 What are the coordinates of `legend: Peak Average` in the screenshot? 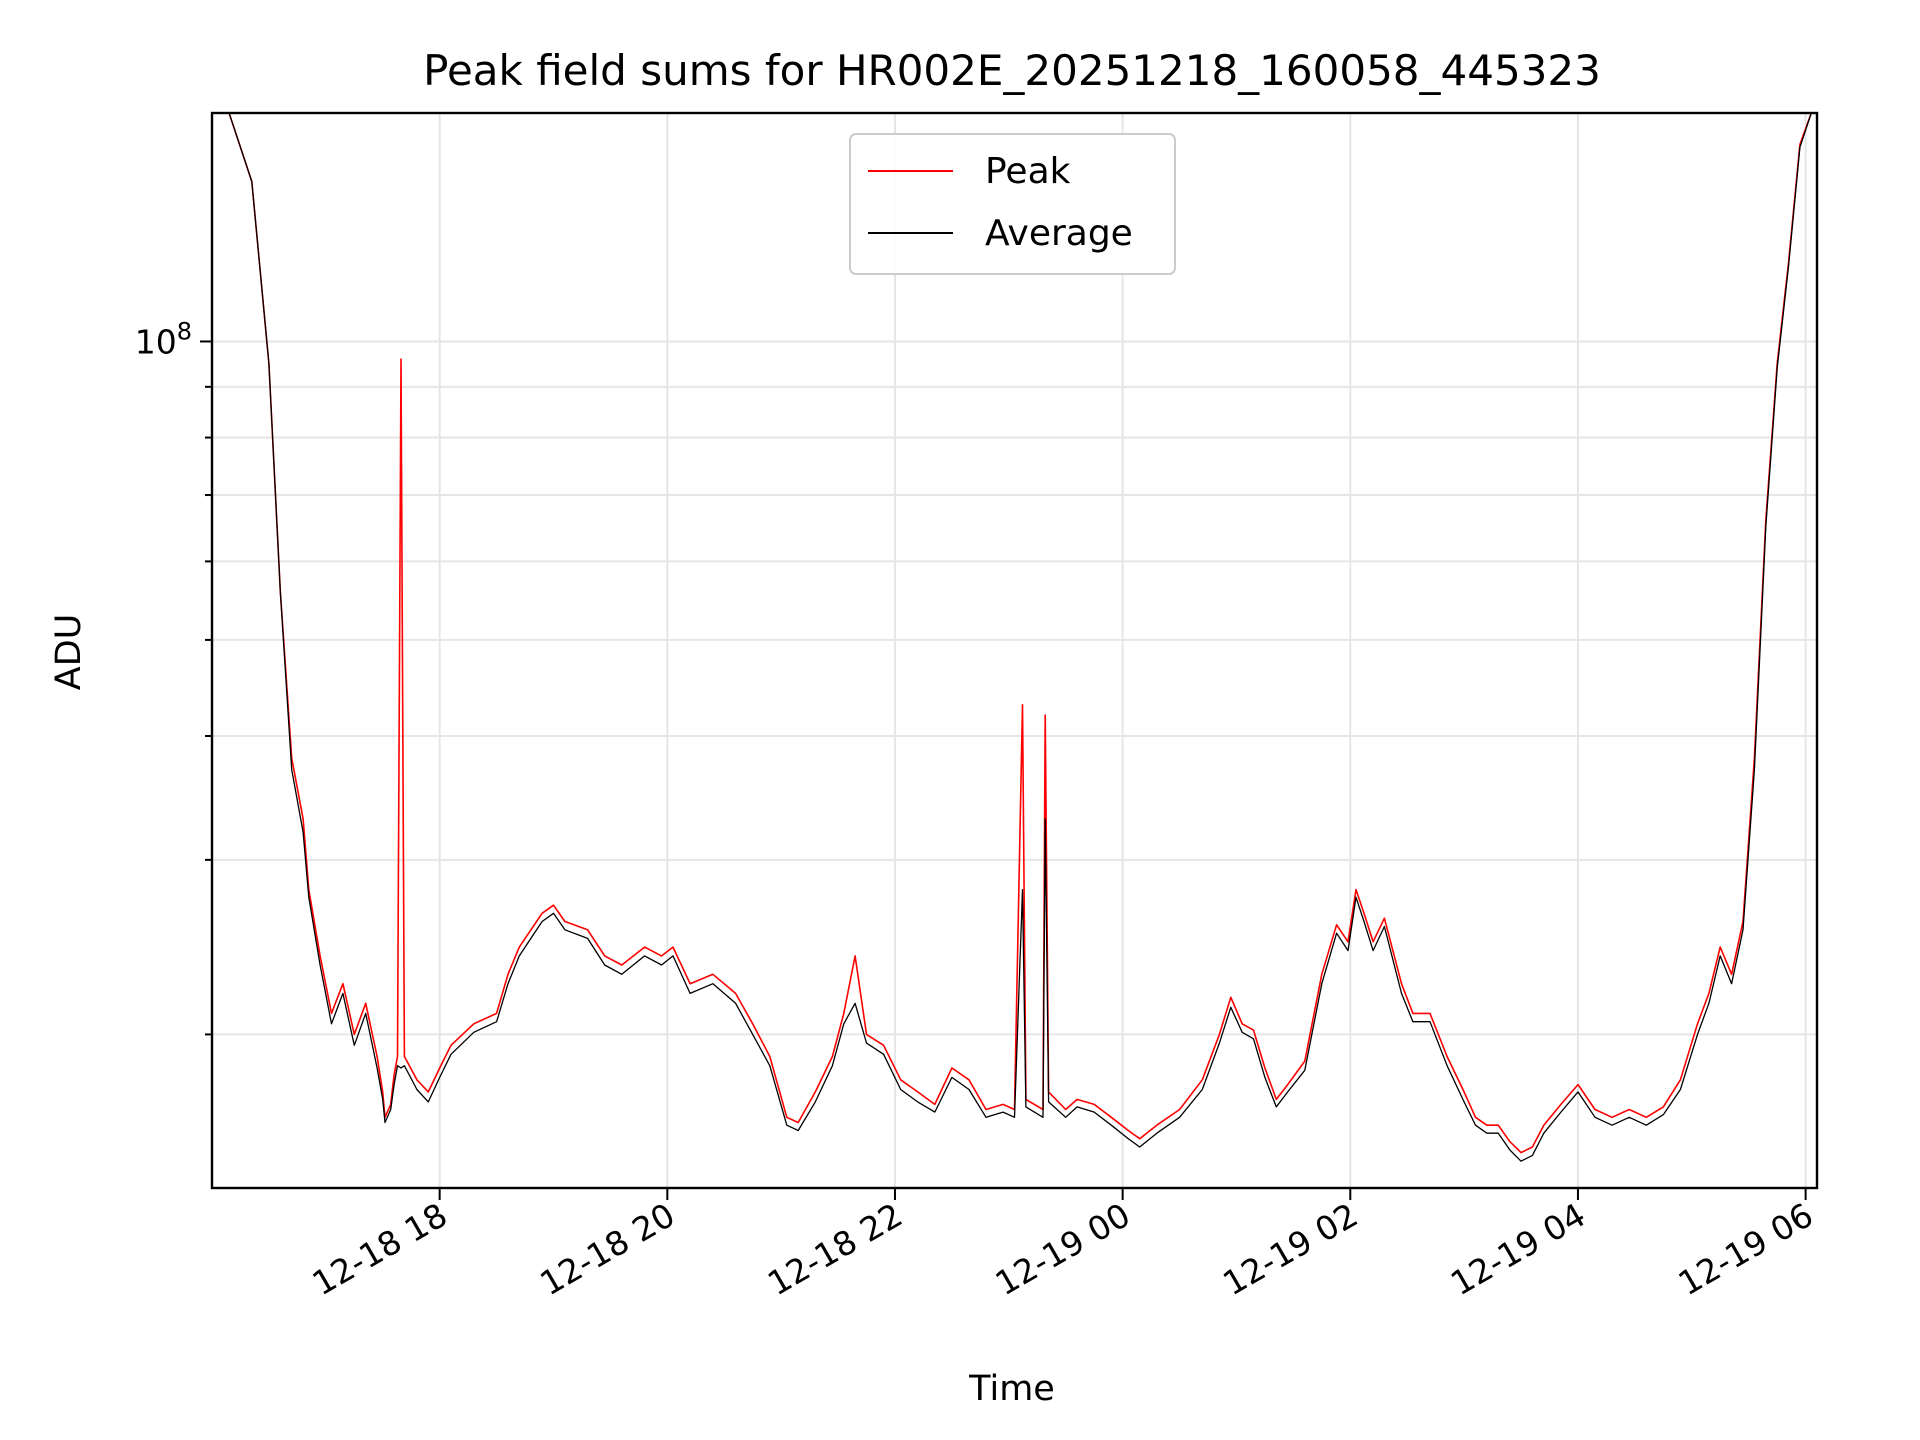 It's located at (1012, 204).